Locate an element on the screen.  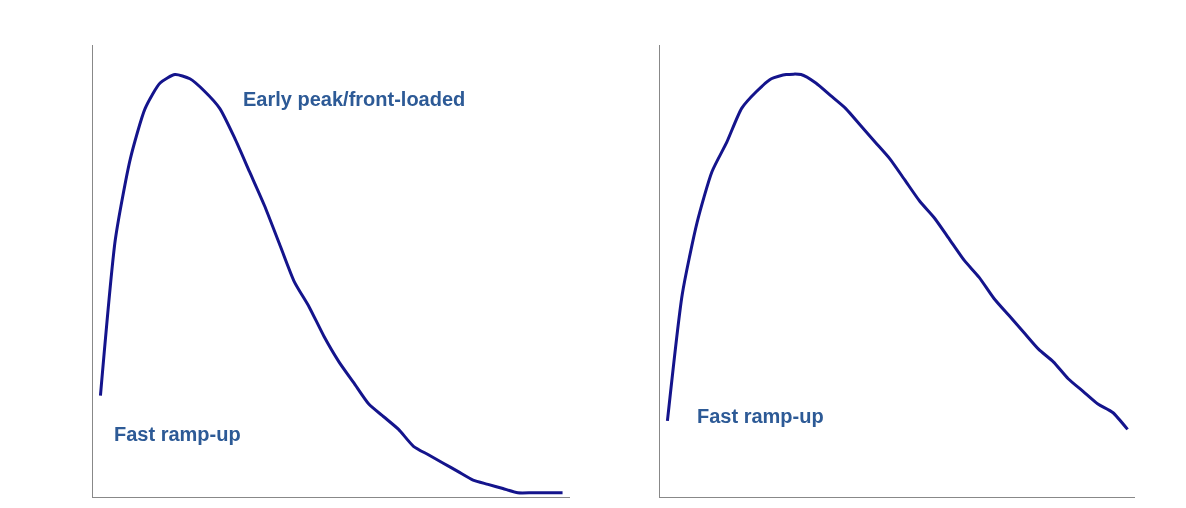
annotation: Early peak/front-loaded is located at coordinates (354, 99).